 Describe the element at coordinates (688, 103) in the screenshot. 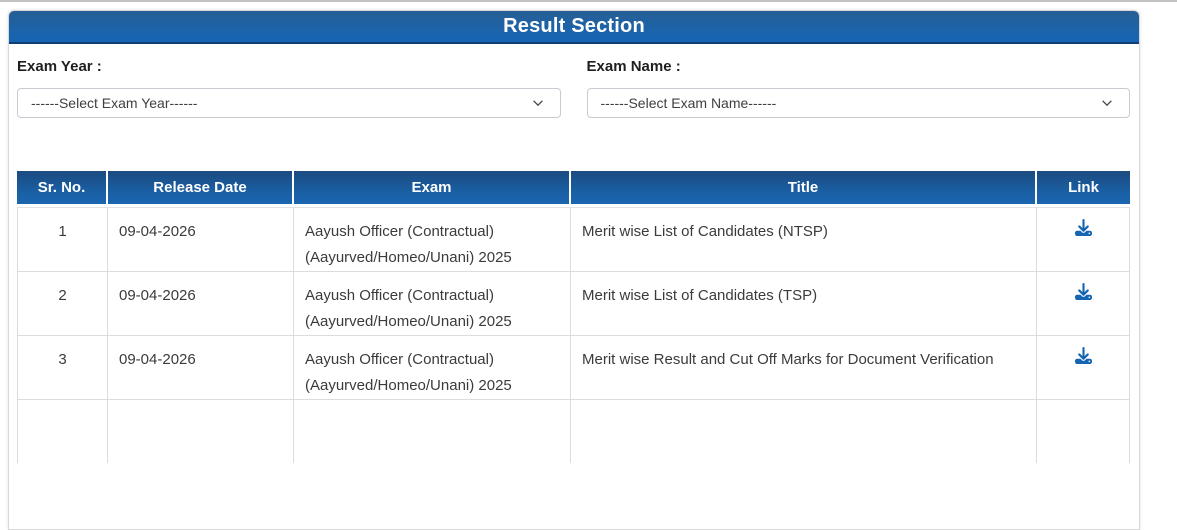

I see `exam-name-selected-value: ------Select Exam Name------` at that location.